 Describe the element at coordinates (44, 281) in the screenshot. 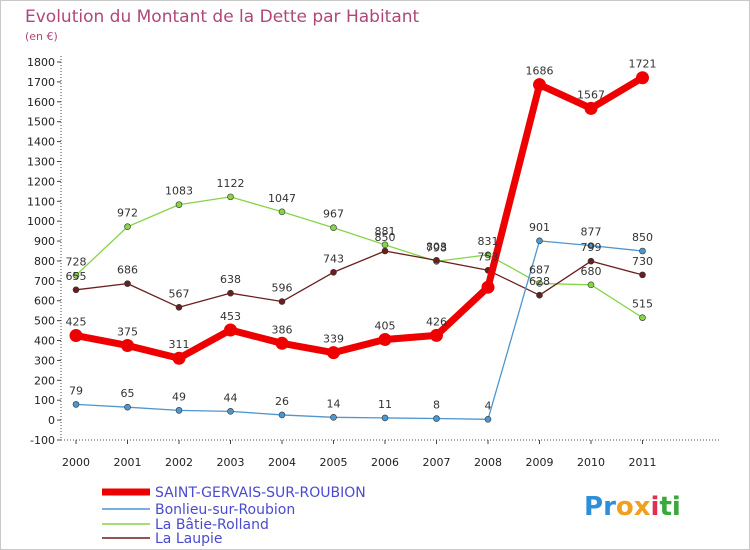

I see `y-tick-label: 700` at that location.